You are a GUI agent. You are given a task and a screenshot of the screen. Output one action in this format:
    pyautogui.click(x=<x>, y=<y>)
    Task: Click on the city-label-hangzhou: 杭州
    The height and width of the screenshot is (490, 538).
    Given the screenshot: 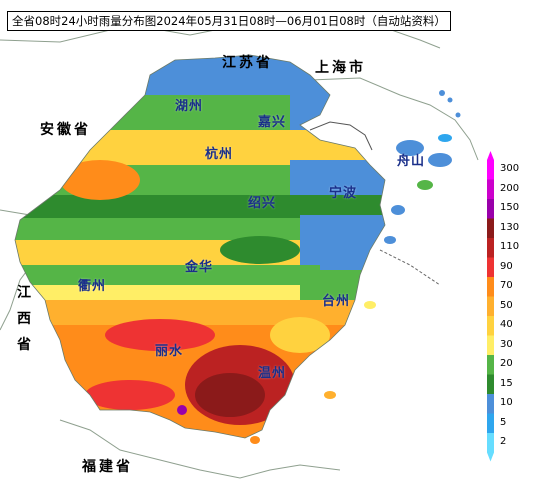 What is the action you would take?
    pyautogui.click(x=219, y=154)
    